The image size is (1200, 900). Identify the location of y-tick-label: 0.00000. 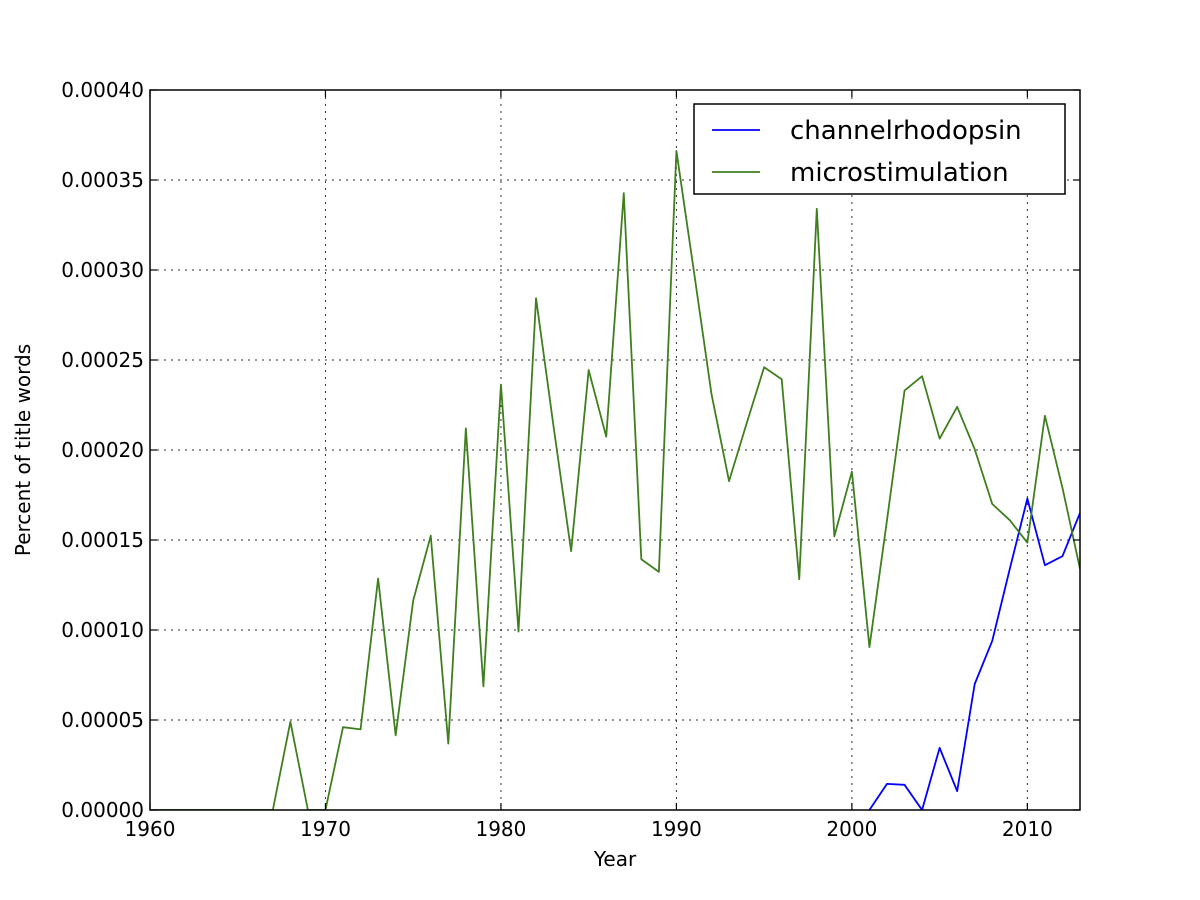
(102, 810).